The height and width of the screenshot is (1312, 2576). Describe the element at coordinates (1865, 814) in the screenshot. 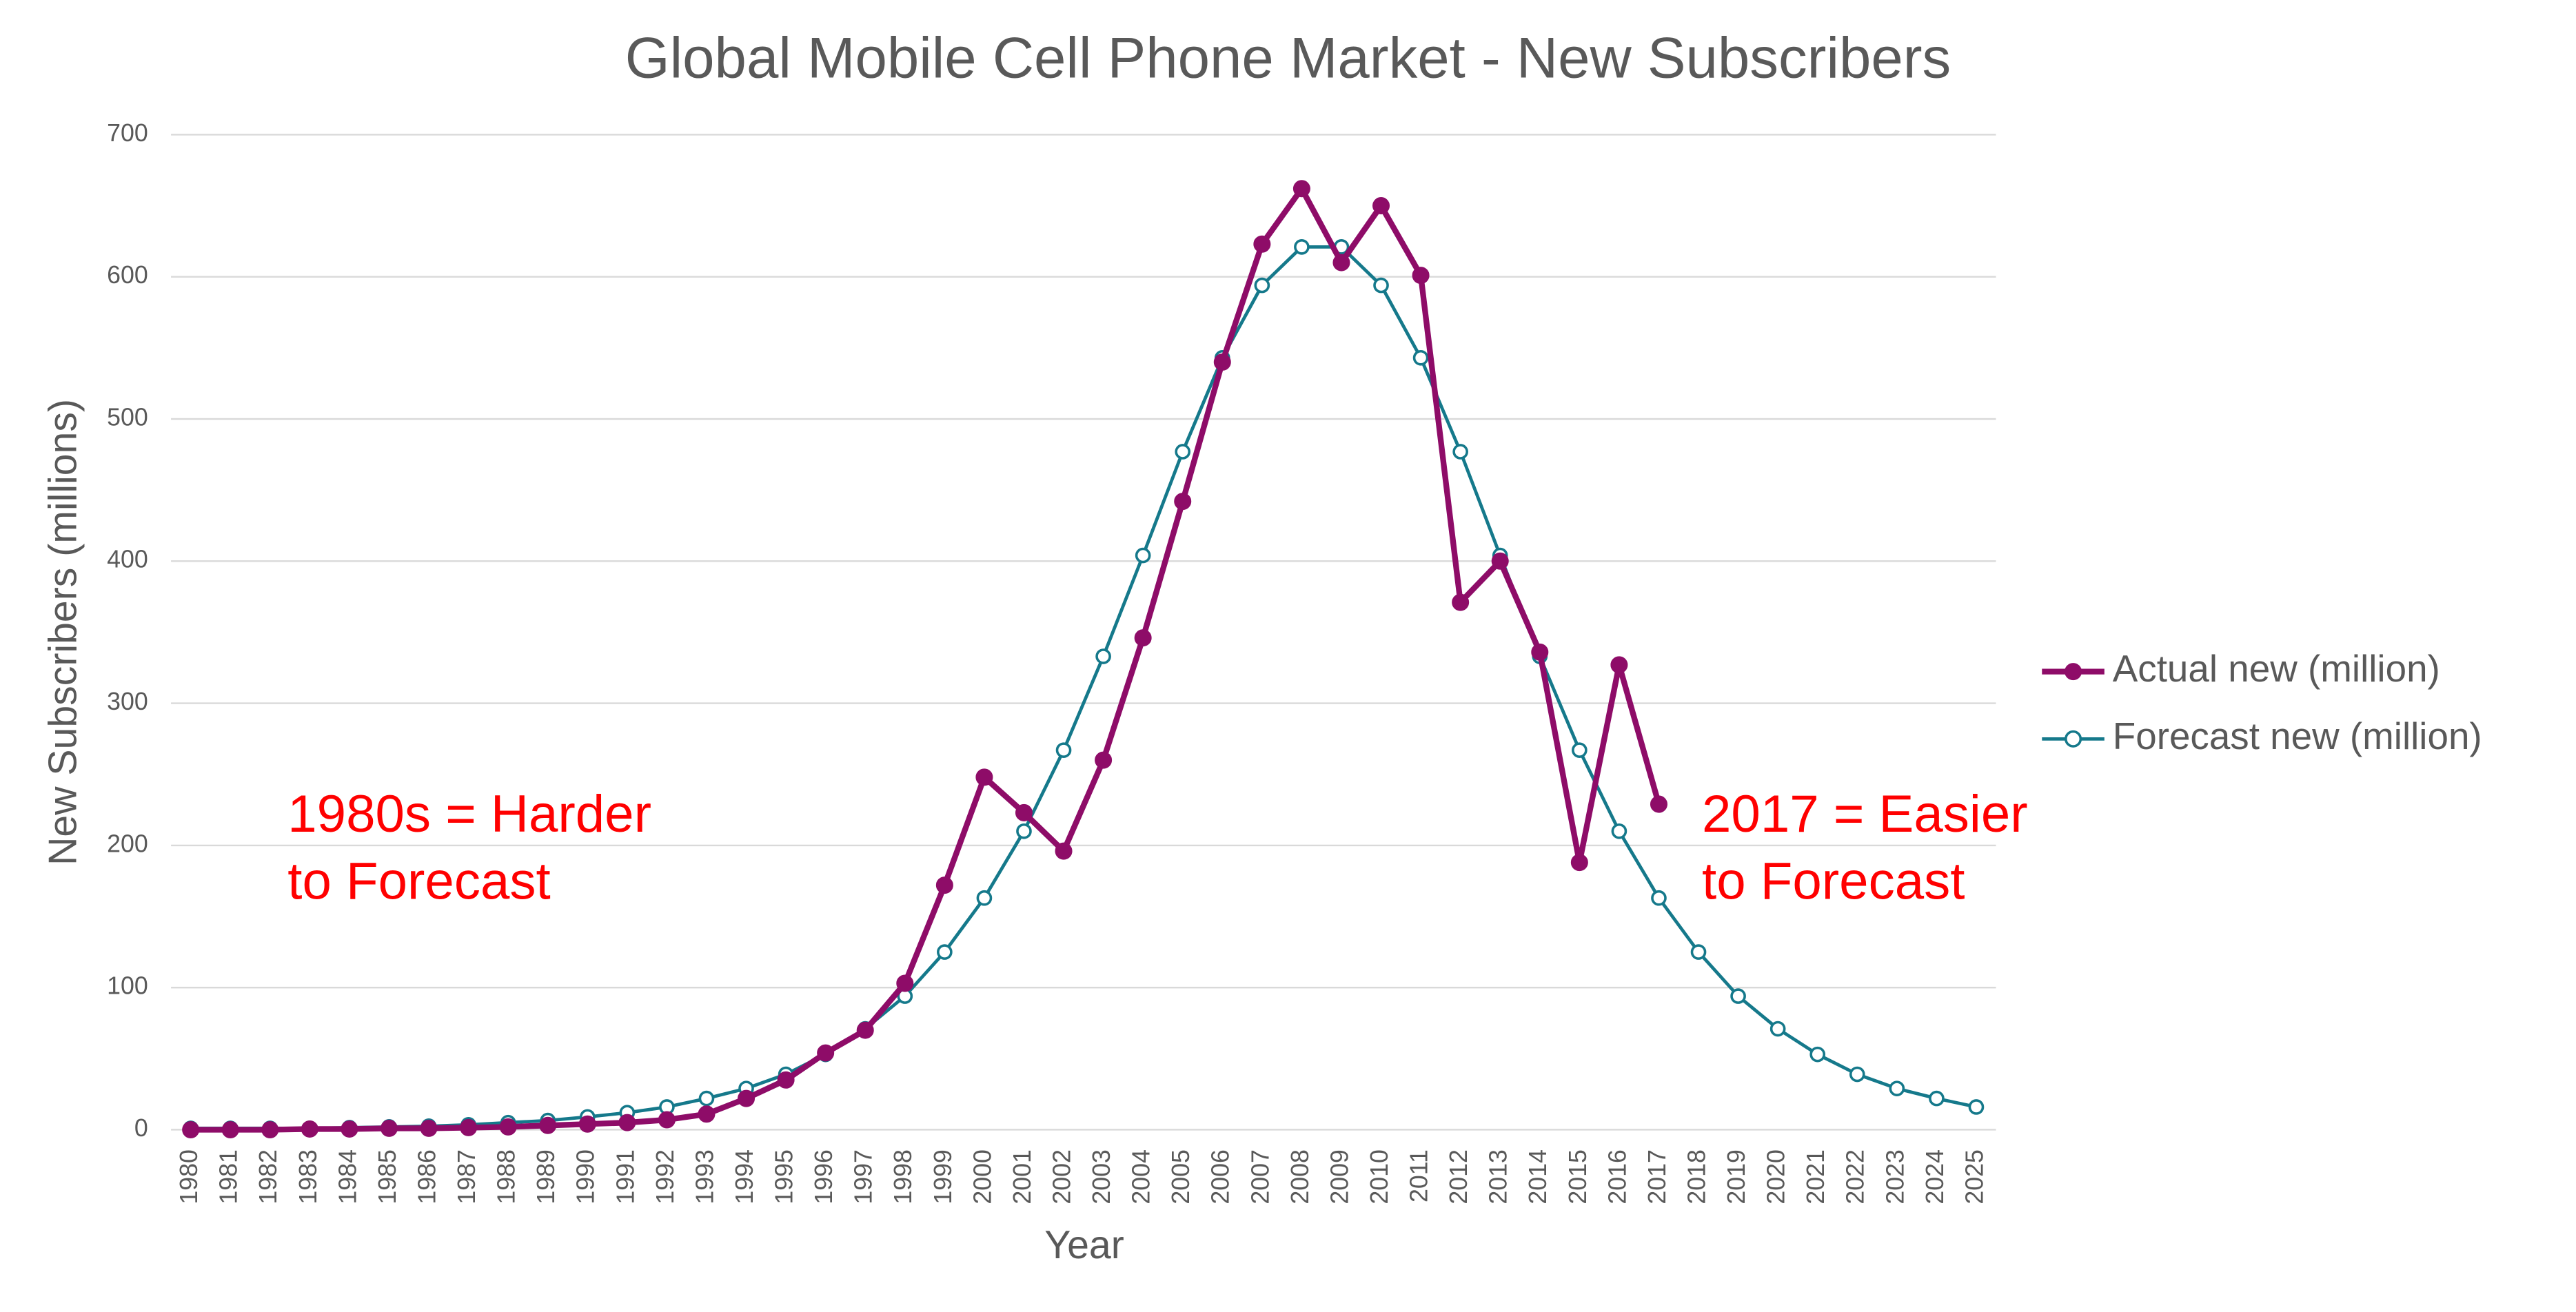

I see `annotation: 2017 = Easier` at that location.